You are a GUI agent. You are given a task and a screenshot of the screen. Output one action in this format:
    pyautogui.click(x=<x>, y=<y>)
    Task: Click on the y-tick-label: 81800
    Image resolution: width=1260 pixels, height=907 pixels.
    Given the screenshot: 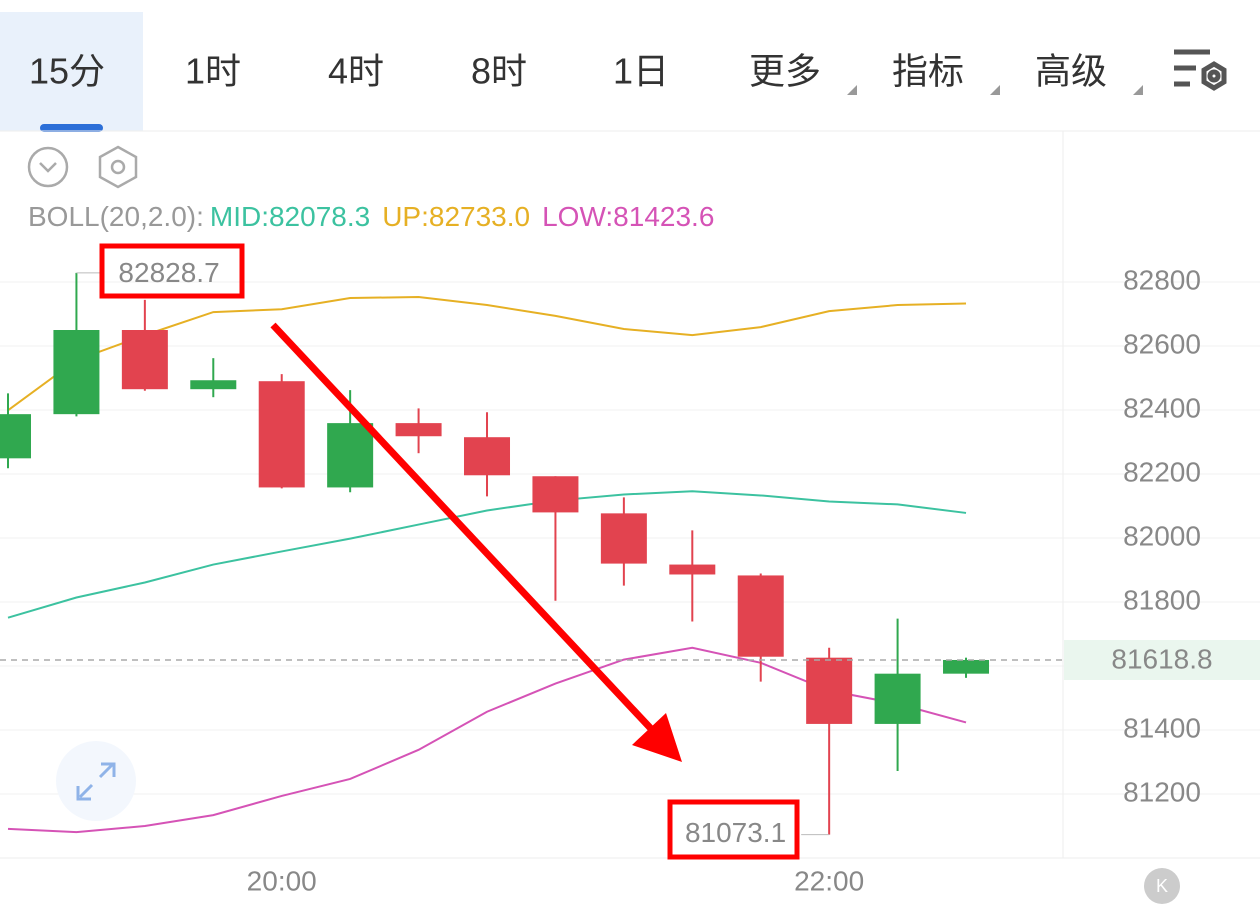 What is the action you would take?
    pyautogui.click(x=1162, y=599)
    